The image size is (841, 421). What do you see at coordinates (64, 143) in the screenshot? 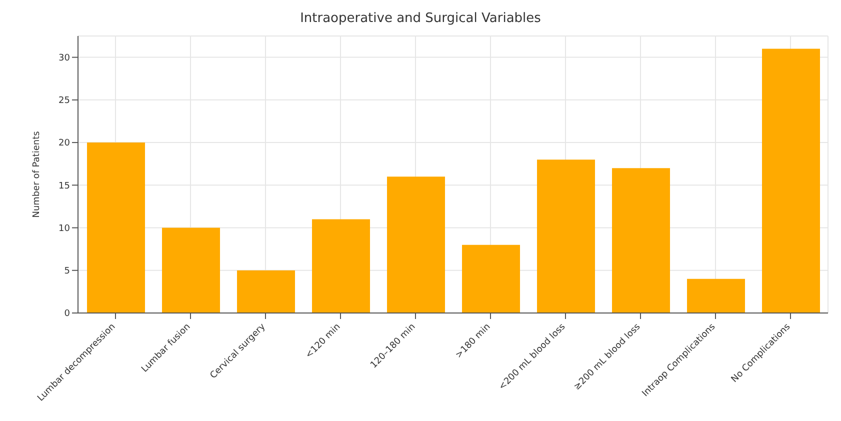
I see `y-tick-label: 20` at bounding box center [64, 143].